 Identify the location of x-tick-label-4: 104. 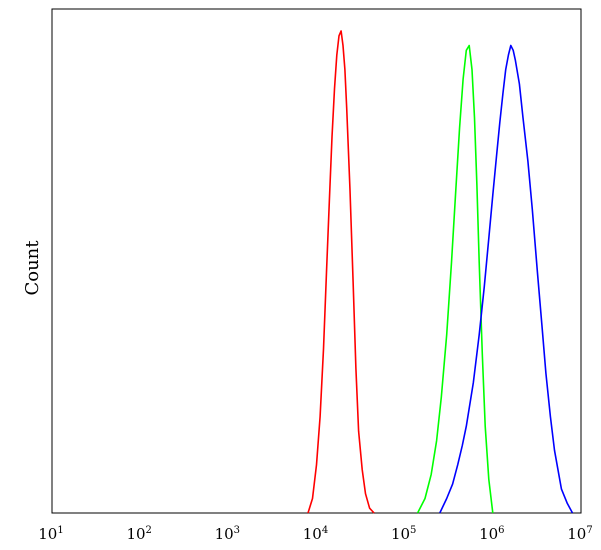
(315, 534).